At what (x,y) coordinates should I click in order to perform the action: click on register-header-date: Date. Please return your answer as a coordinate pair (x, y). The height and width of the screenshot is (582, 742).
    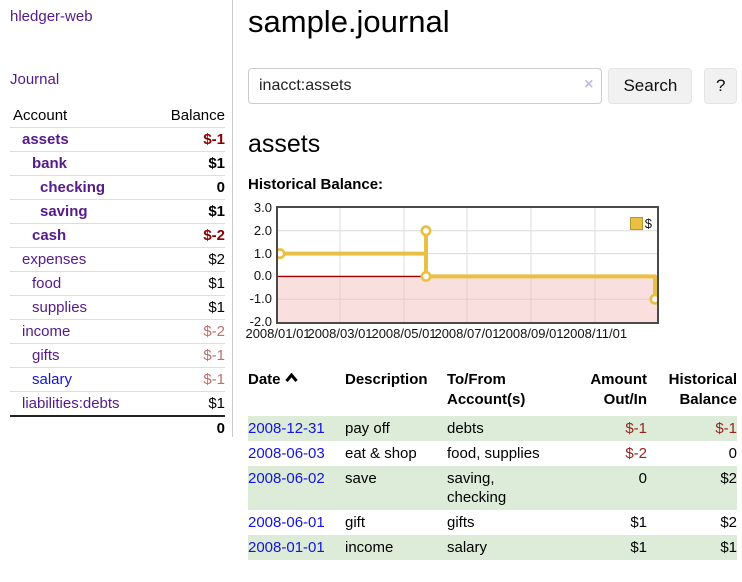
    Looking at the image, I should click on (296, 392).